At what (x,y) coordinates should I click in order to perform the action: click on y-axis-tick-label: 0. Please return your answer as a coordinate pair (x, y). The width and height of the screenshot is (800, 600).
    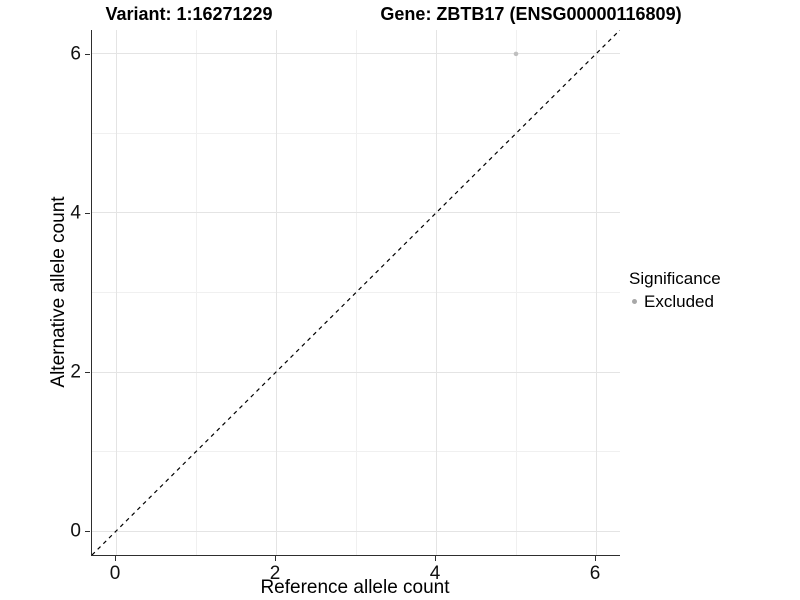
    Looking at the image, I should click on (75, 531).